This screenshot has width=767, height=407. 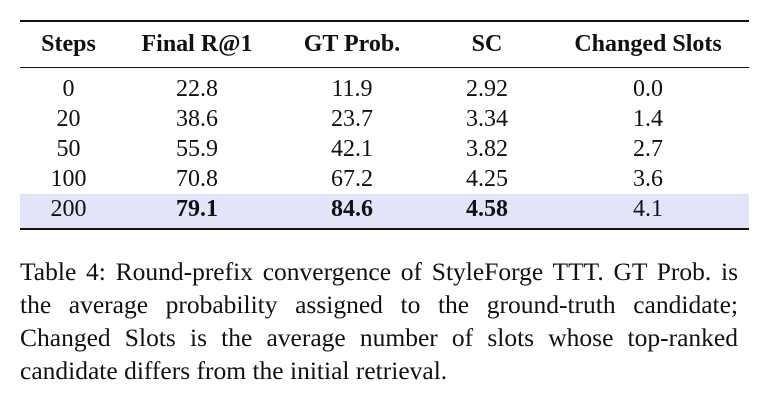 I want to click on table-cell: 42.1, so click(x=352, y=149).